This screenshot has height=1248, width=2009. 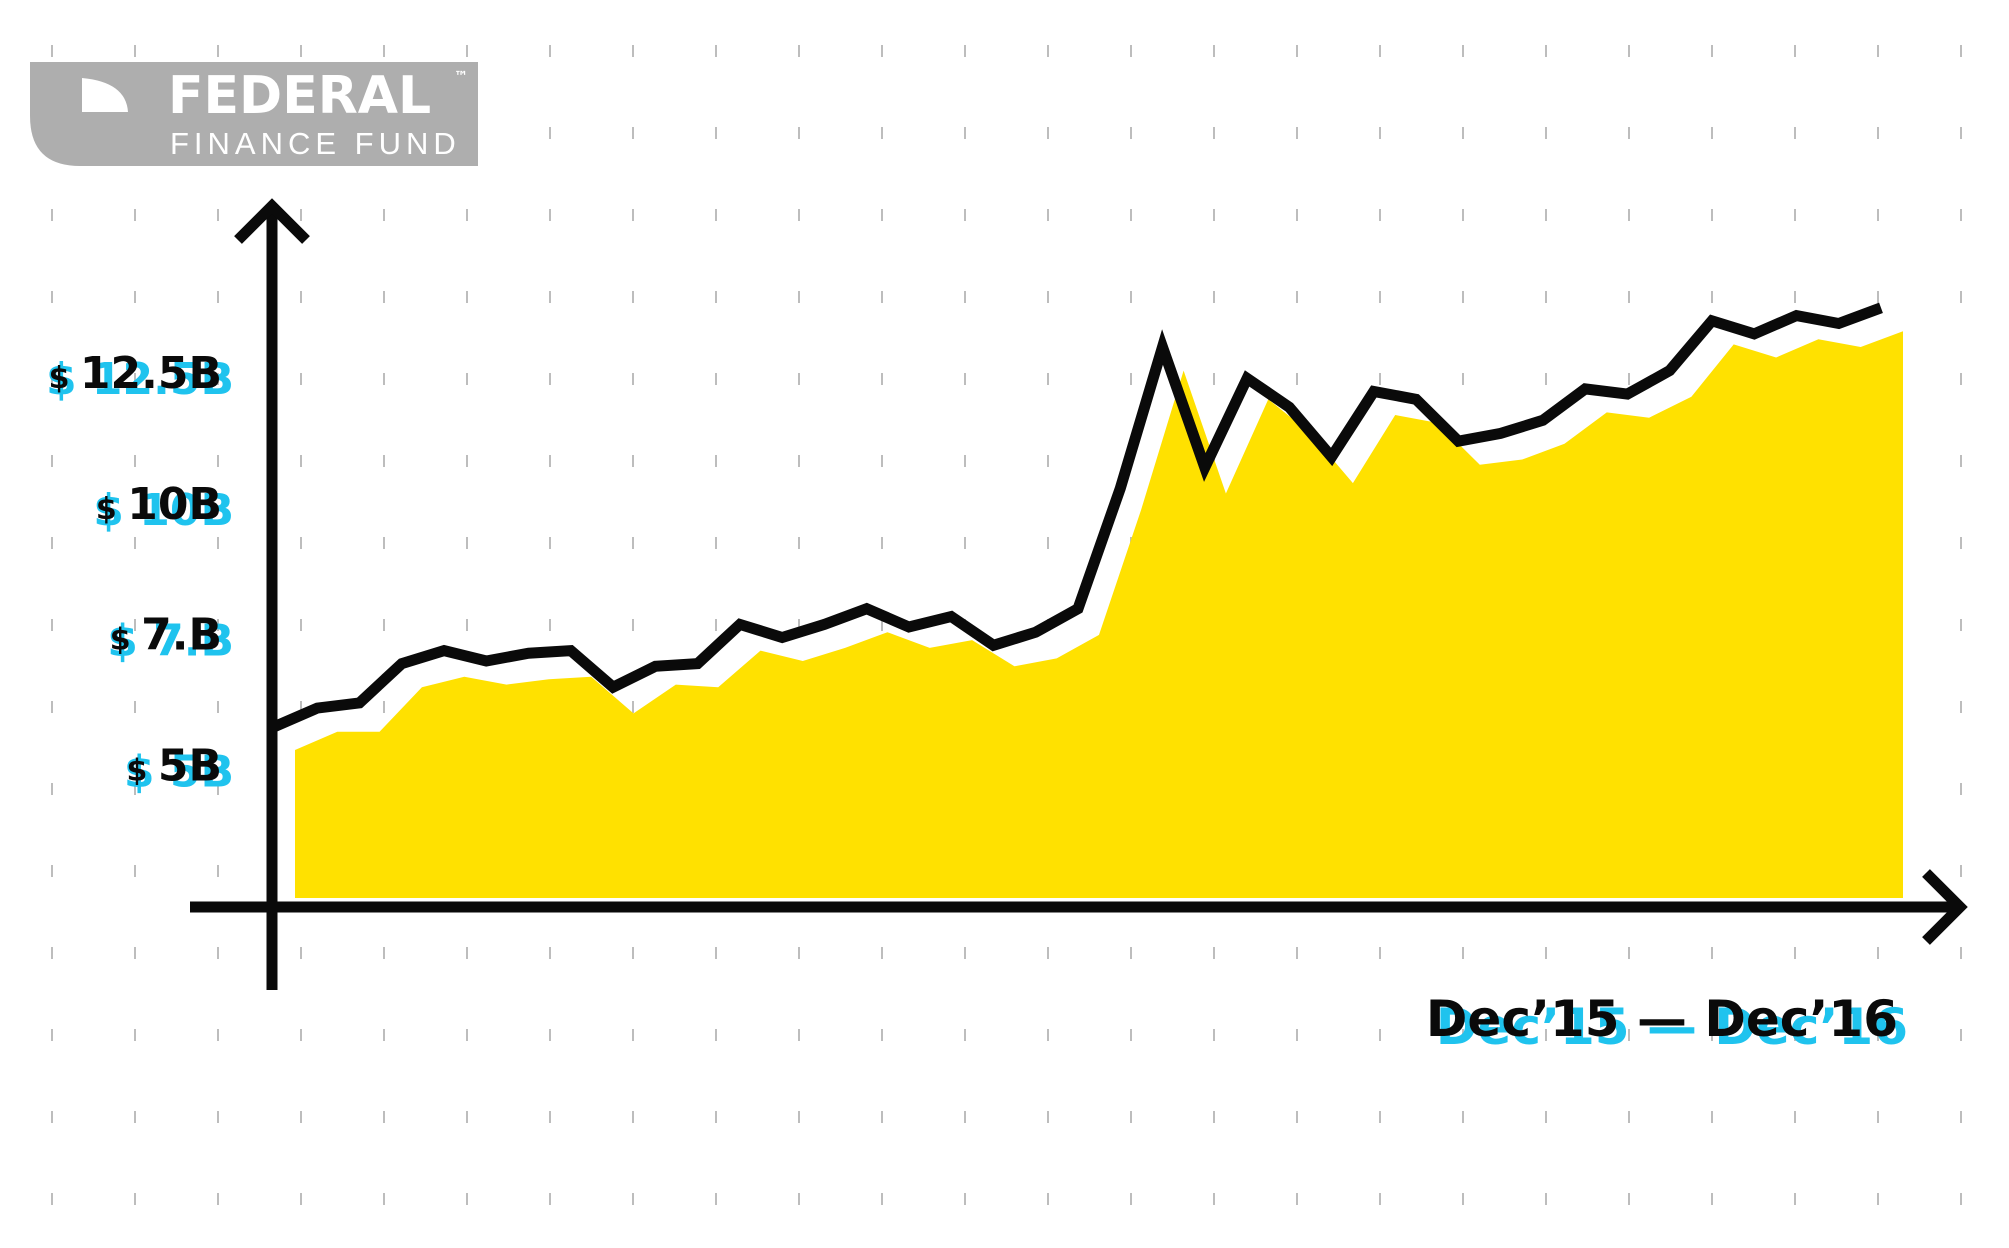 I want to click on brand-name: FEDERAL, so click(x=299, y=96).